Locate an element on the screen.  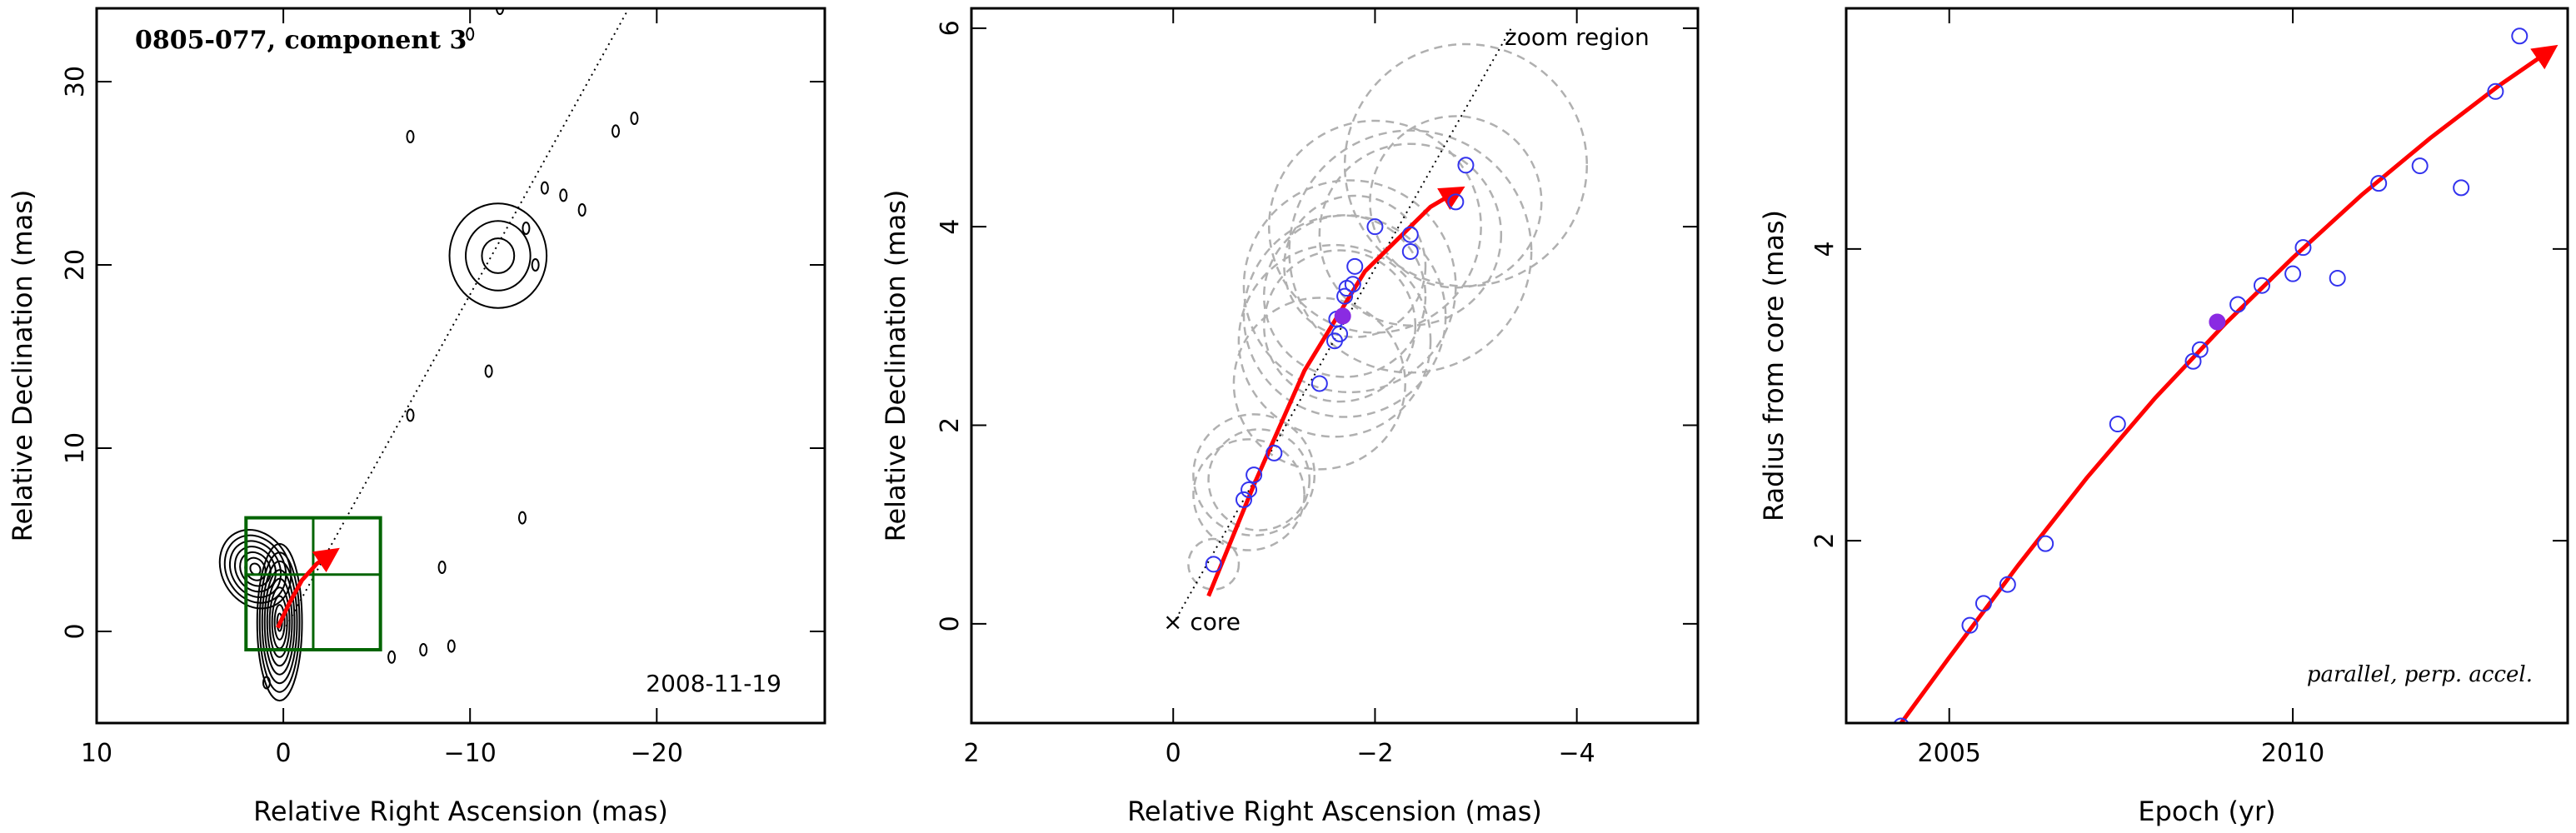
panel2-y-tick-label: 0 is located at coordinates (950, 623).